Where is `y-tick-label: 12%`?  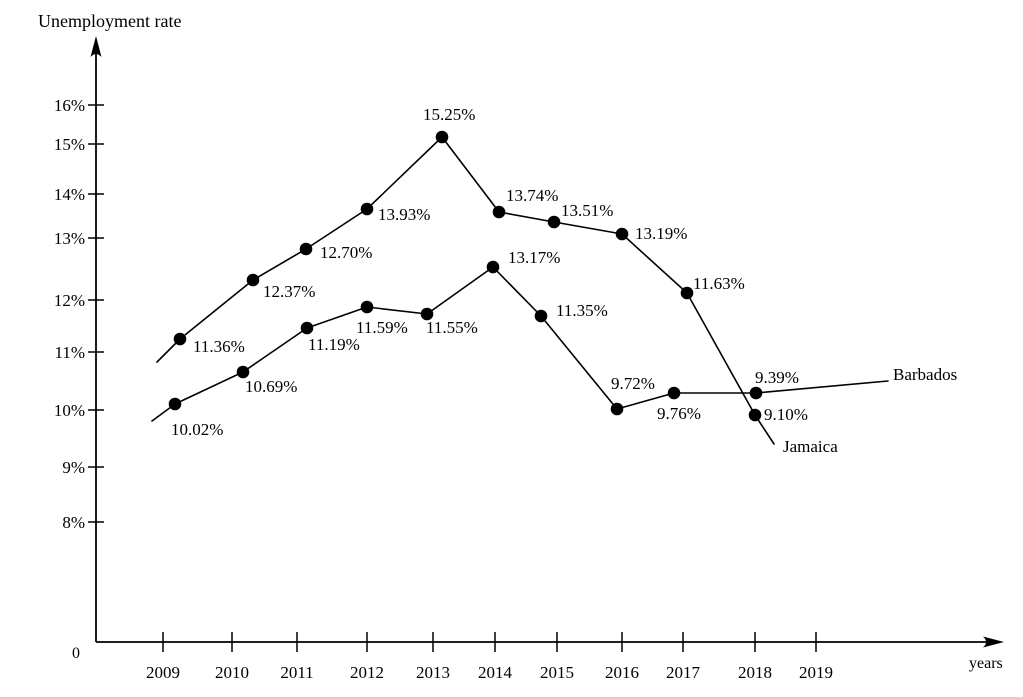
y-tick-label: 12% is located at coordinates (69, 300).